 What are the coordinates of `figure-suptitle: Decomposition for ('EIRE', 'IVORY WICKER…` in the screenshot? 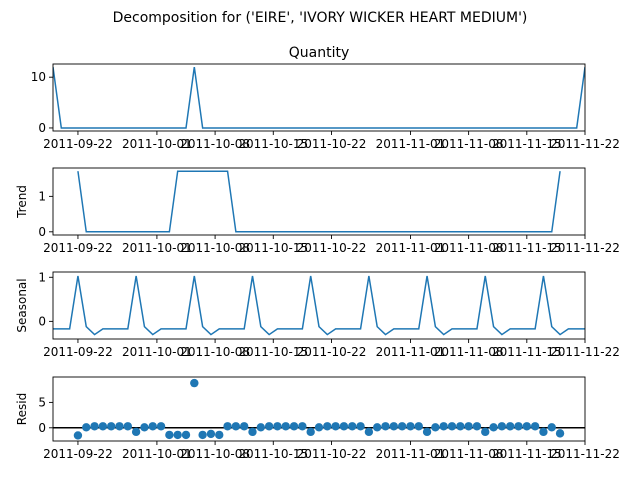 It's located at (320, 18).